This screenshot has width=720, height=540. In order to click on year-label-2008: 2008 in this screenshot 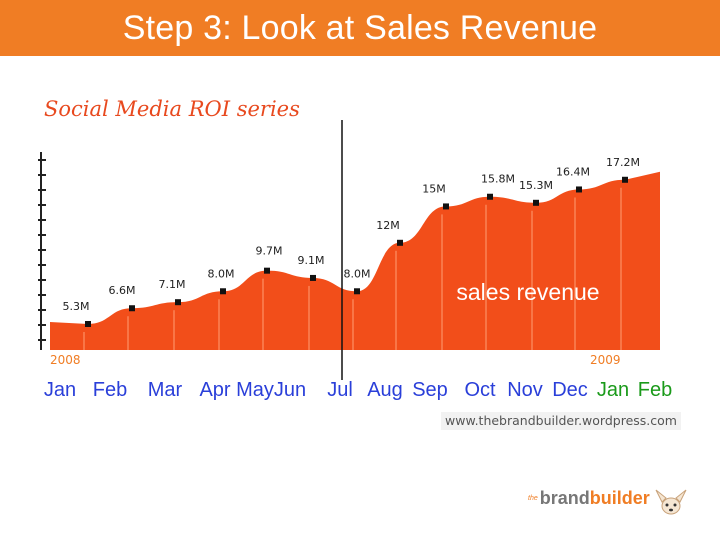, I will do `click(65, 360)`.